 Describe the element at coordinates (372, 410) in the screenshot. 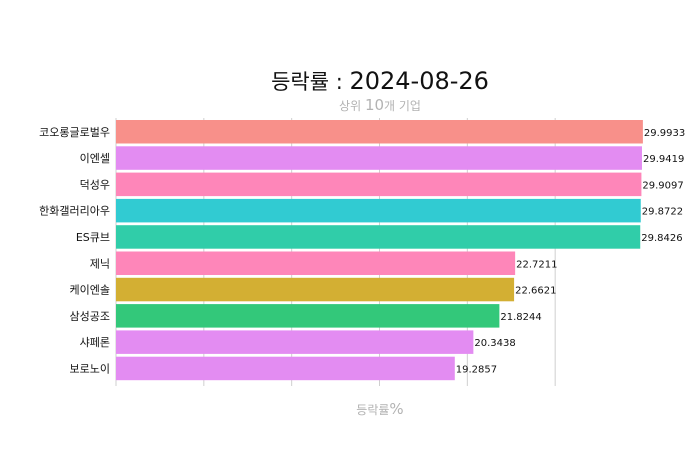

I see `xlabel-text: 등락률` at that location.